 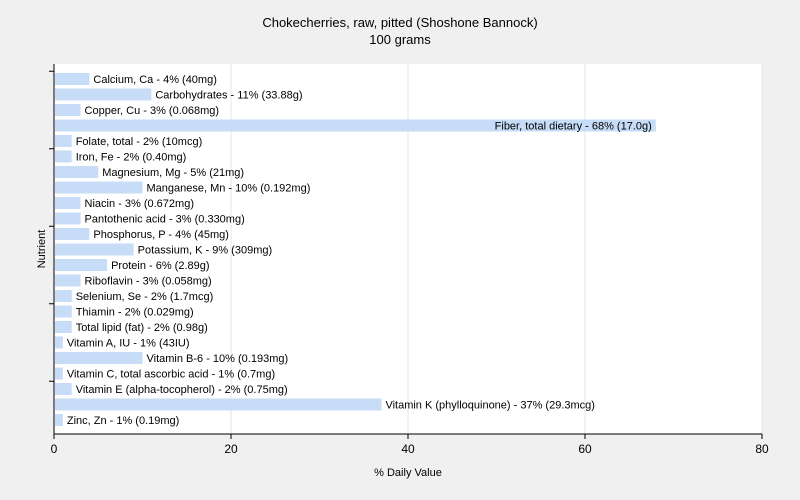 What do you see at coordinates (152, 111) in the screenshot?
I see `bar-label: Copper, Cu - 3% (0.068mg)` at bounding box center [152, 111].